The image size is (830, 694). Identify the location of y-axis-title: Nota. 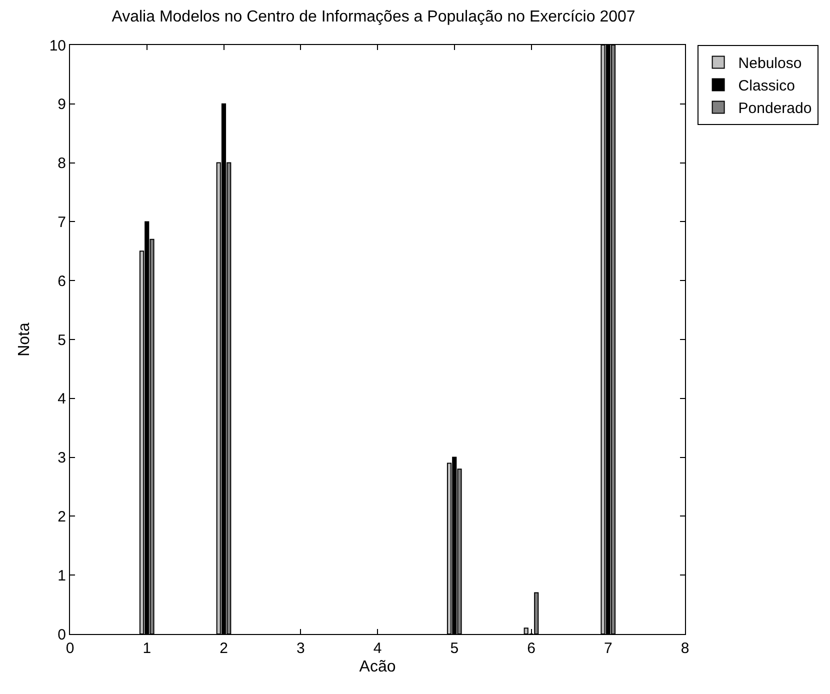
(25, 339).